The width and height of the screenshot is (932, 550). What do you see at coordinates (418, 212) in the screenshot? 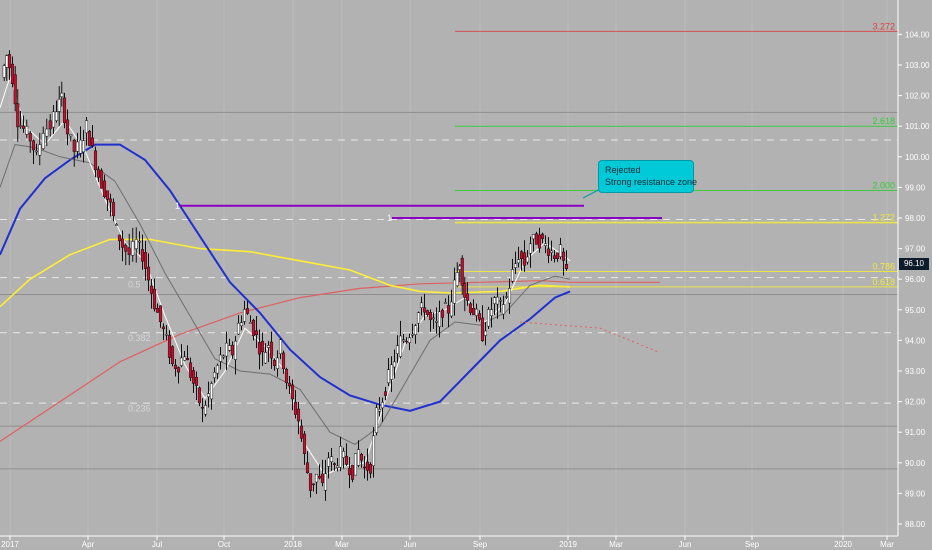
I see `resistance-lines: 11` at bounding box center [418, 212].